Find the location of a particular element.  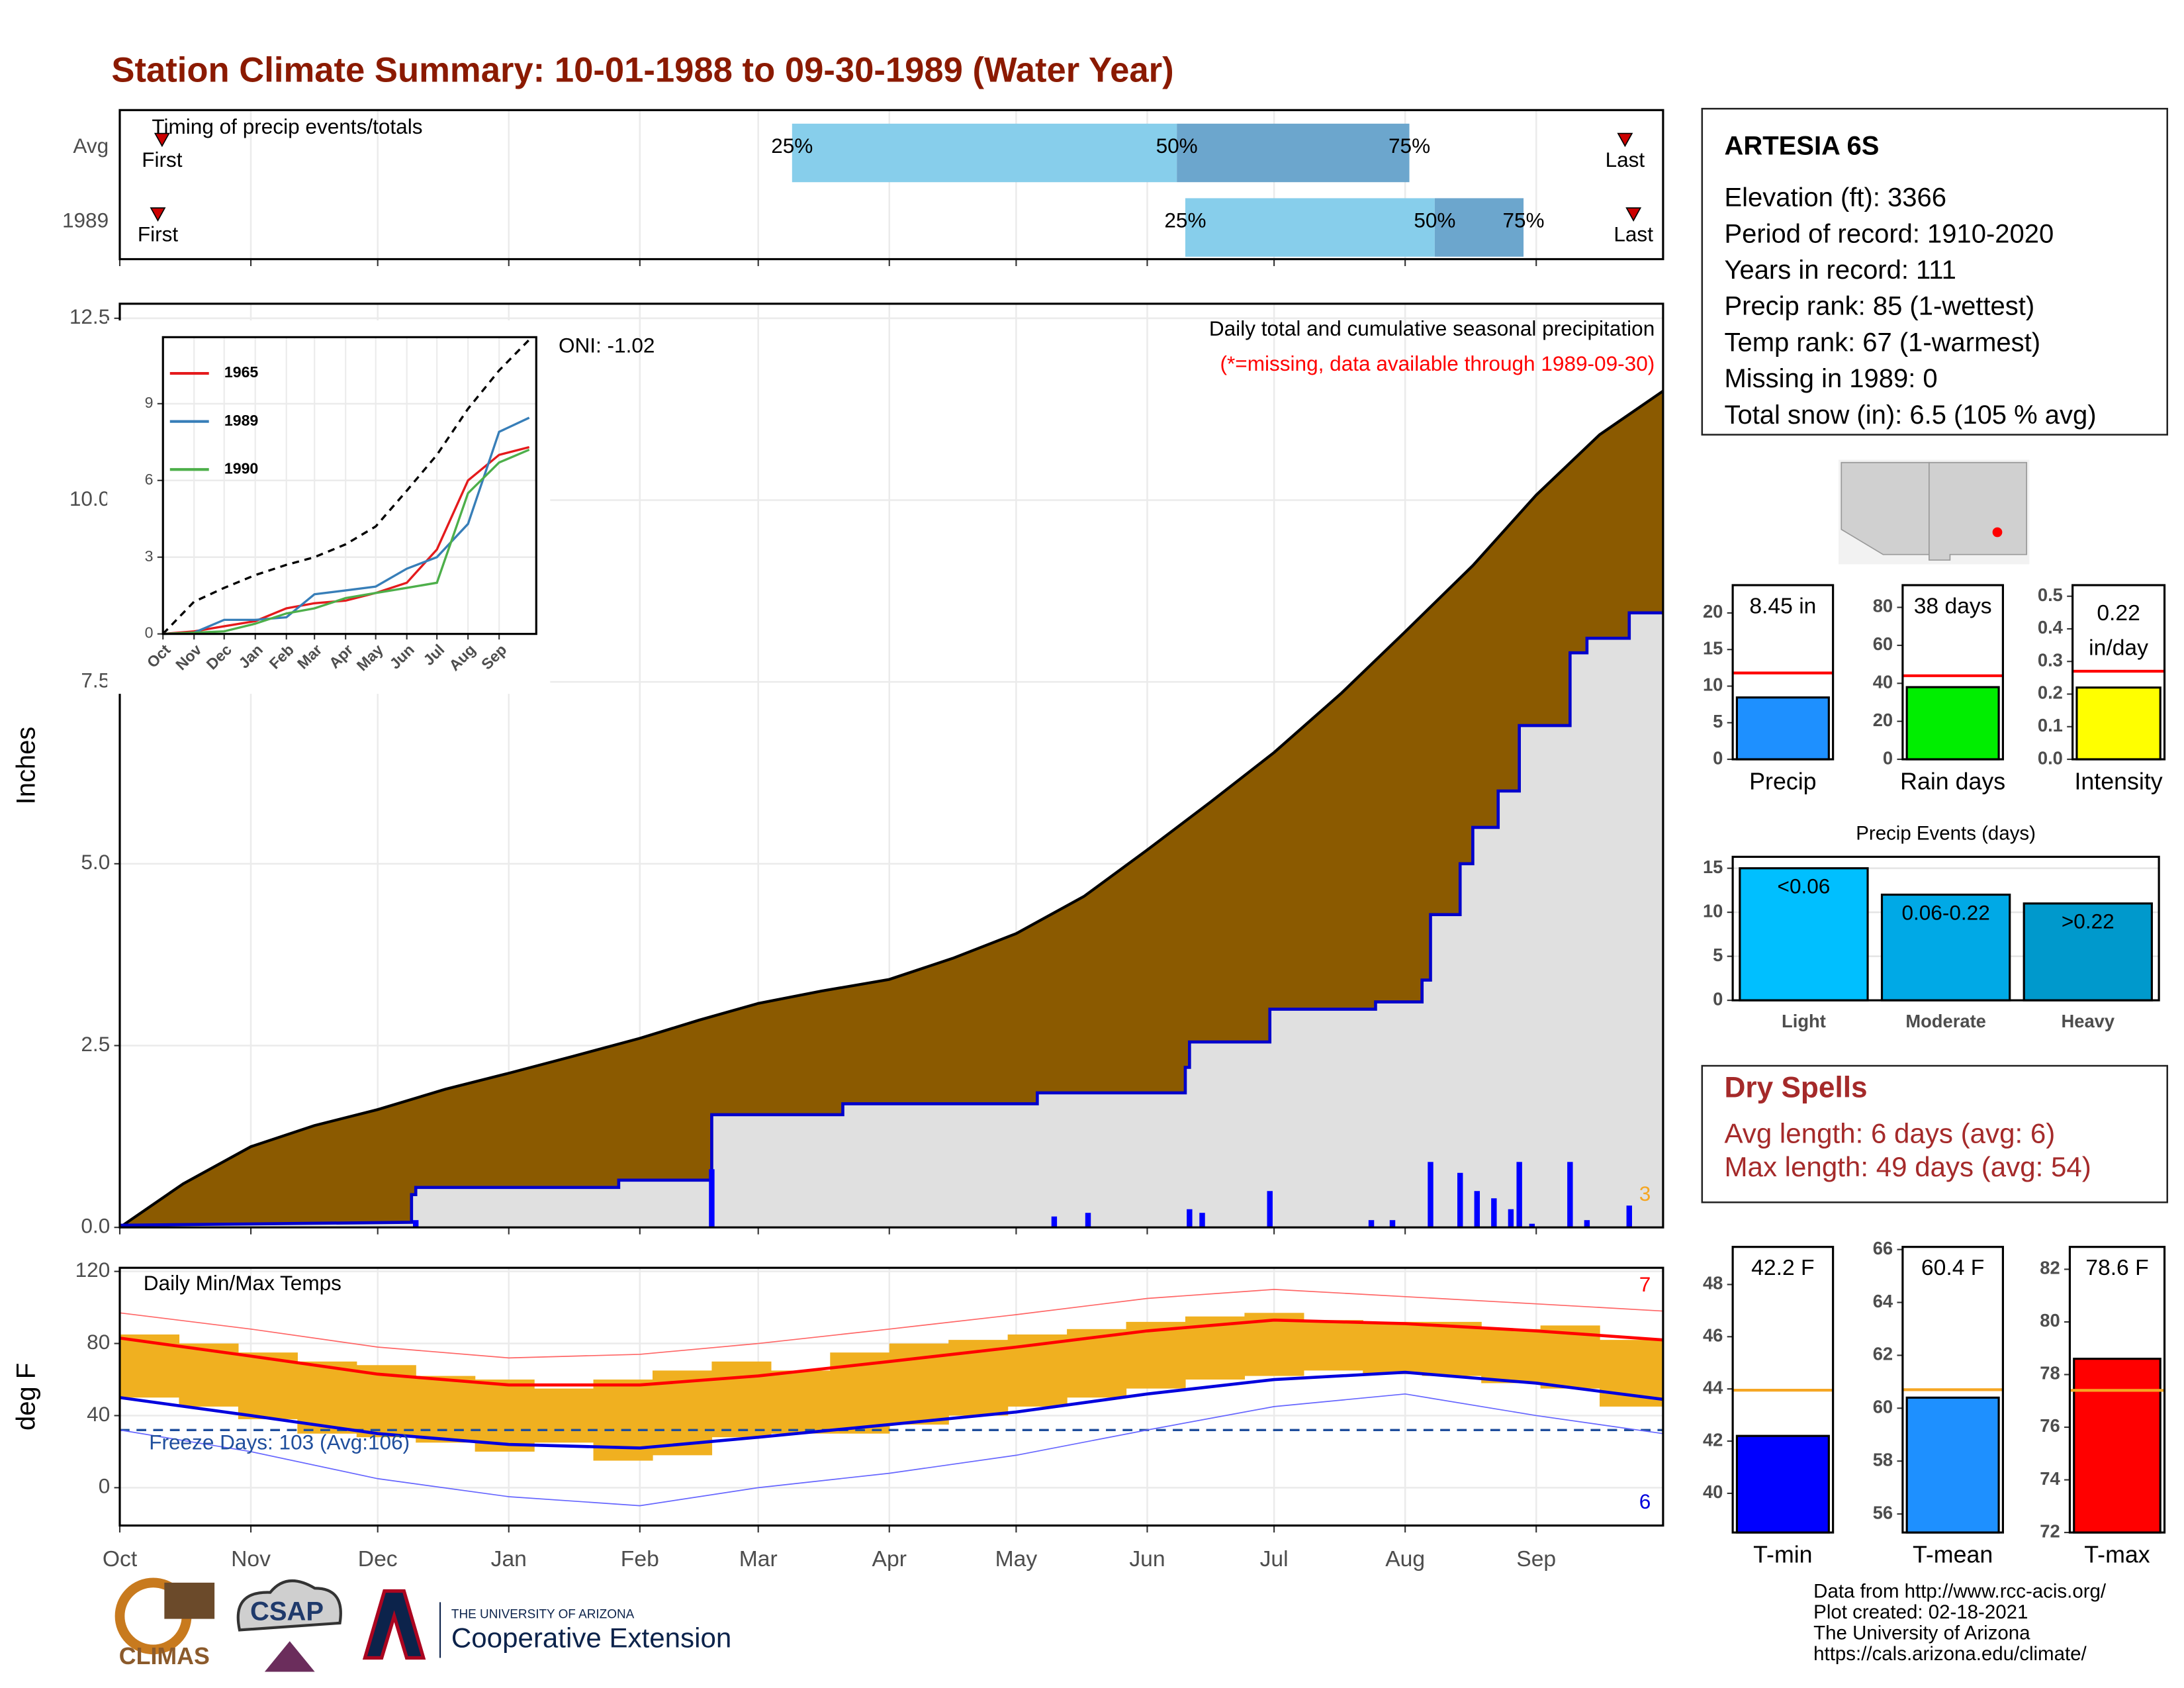

y-axis-label: Inches is located at coordinates (26, 766).